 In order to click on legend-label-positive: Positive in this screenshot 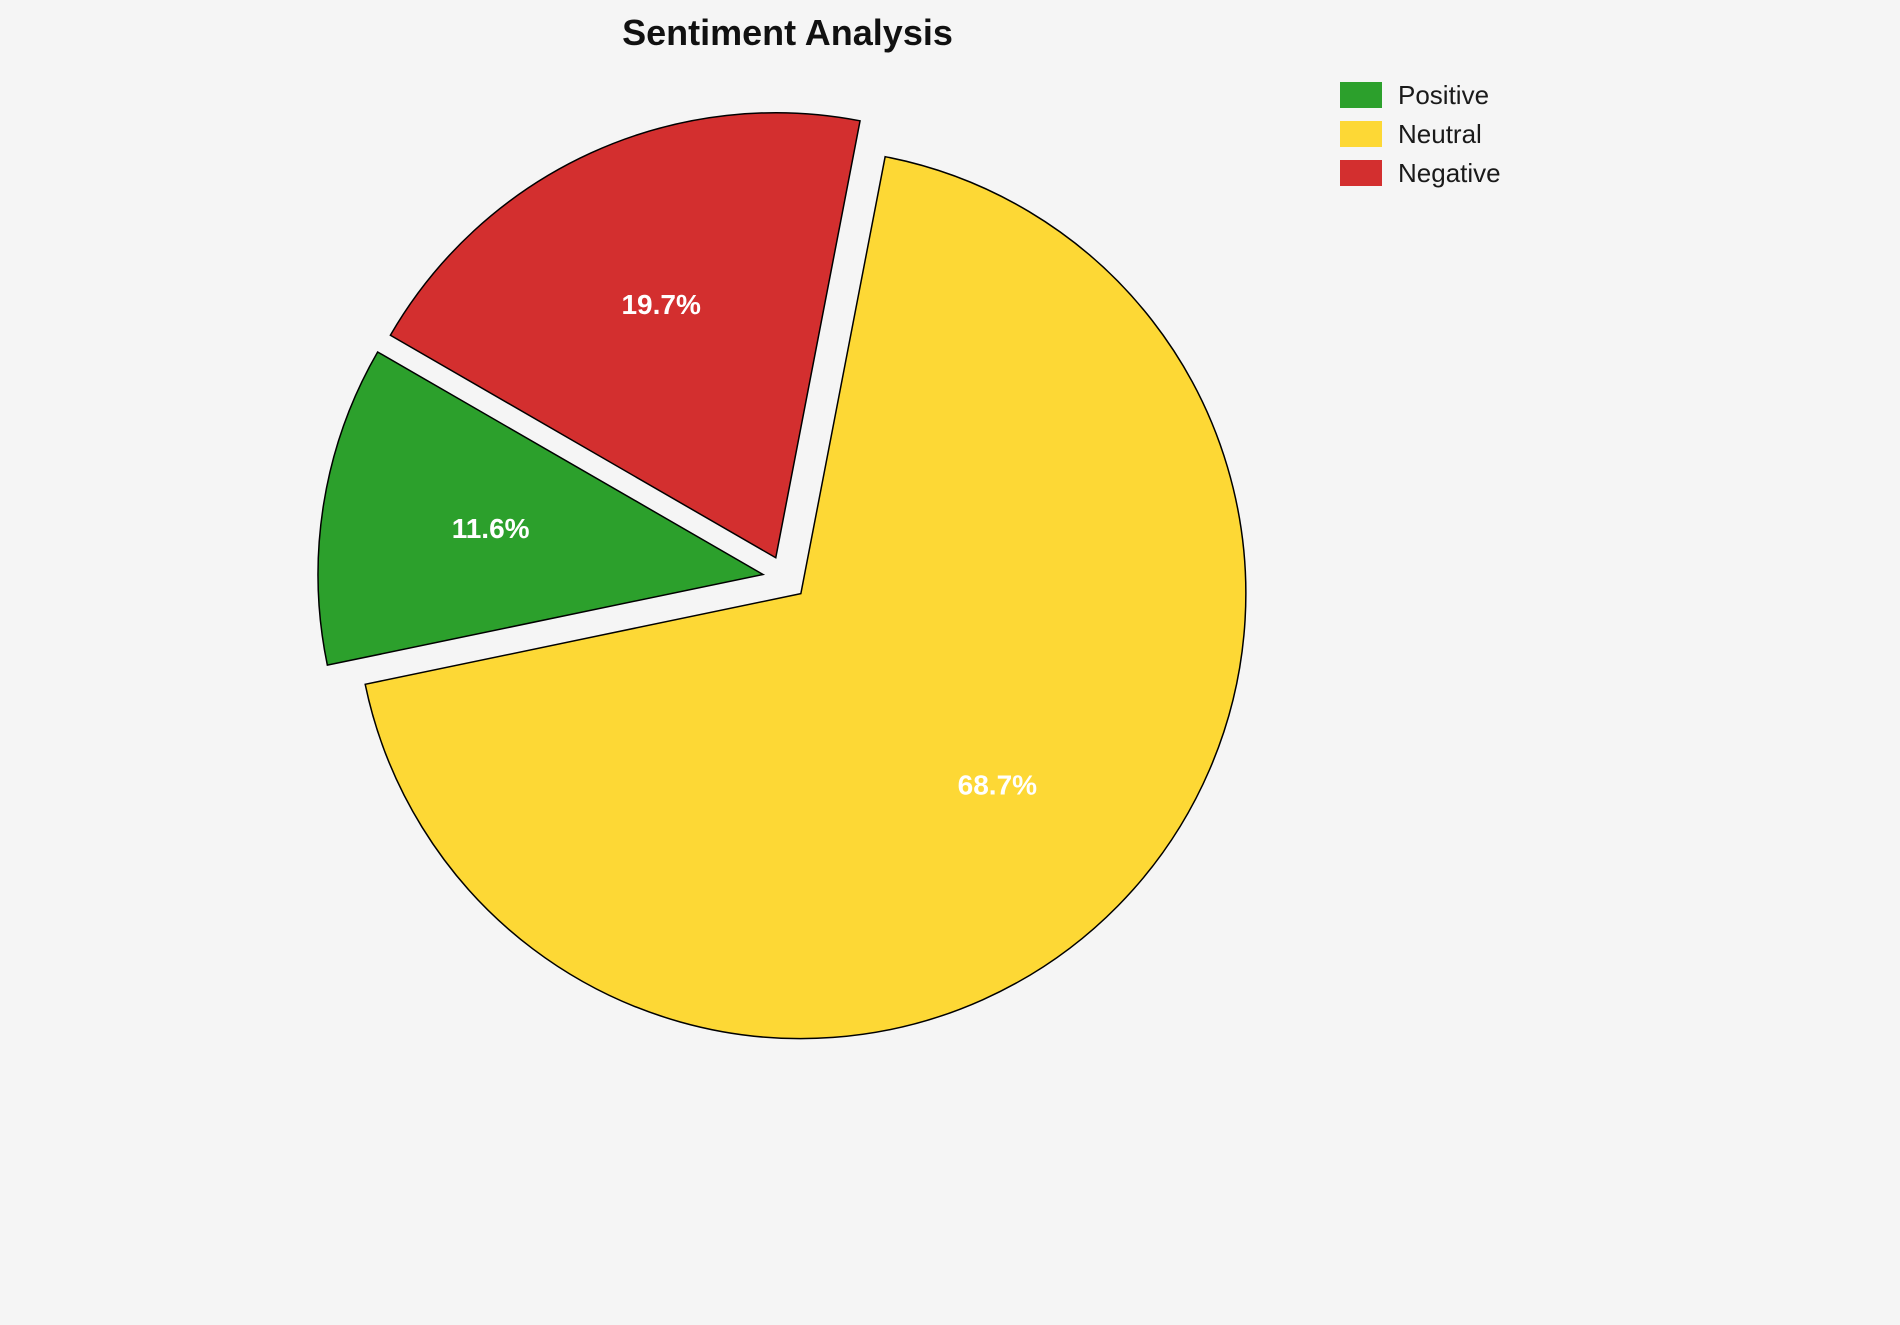, I will do `click(1444, 95)`.